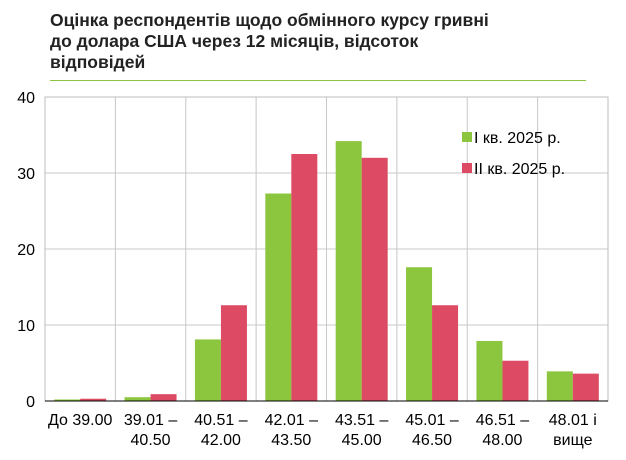 The height and width of the screenshot is (460, 626). I want to click on x-tick-label-line: 42.01 –, so click(291, 420).